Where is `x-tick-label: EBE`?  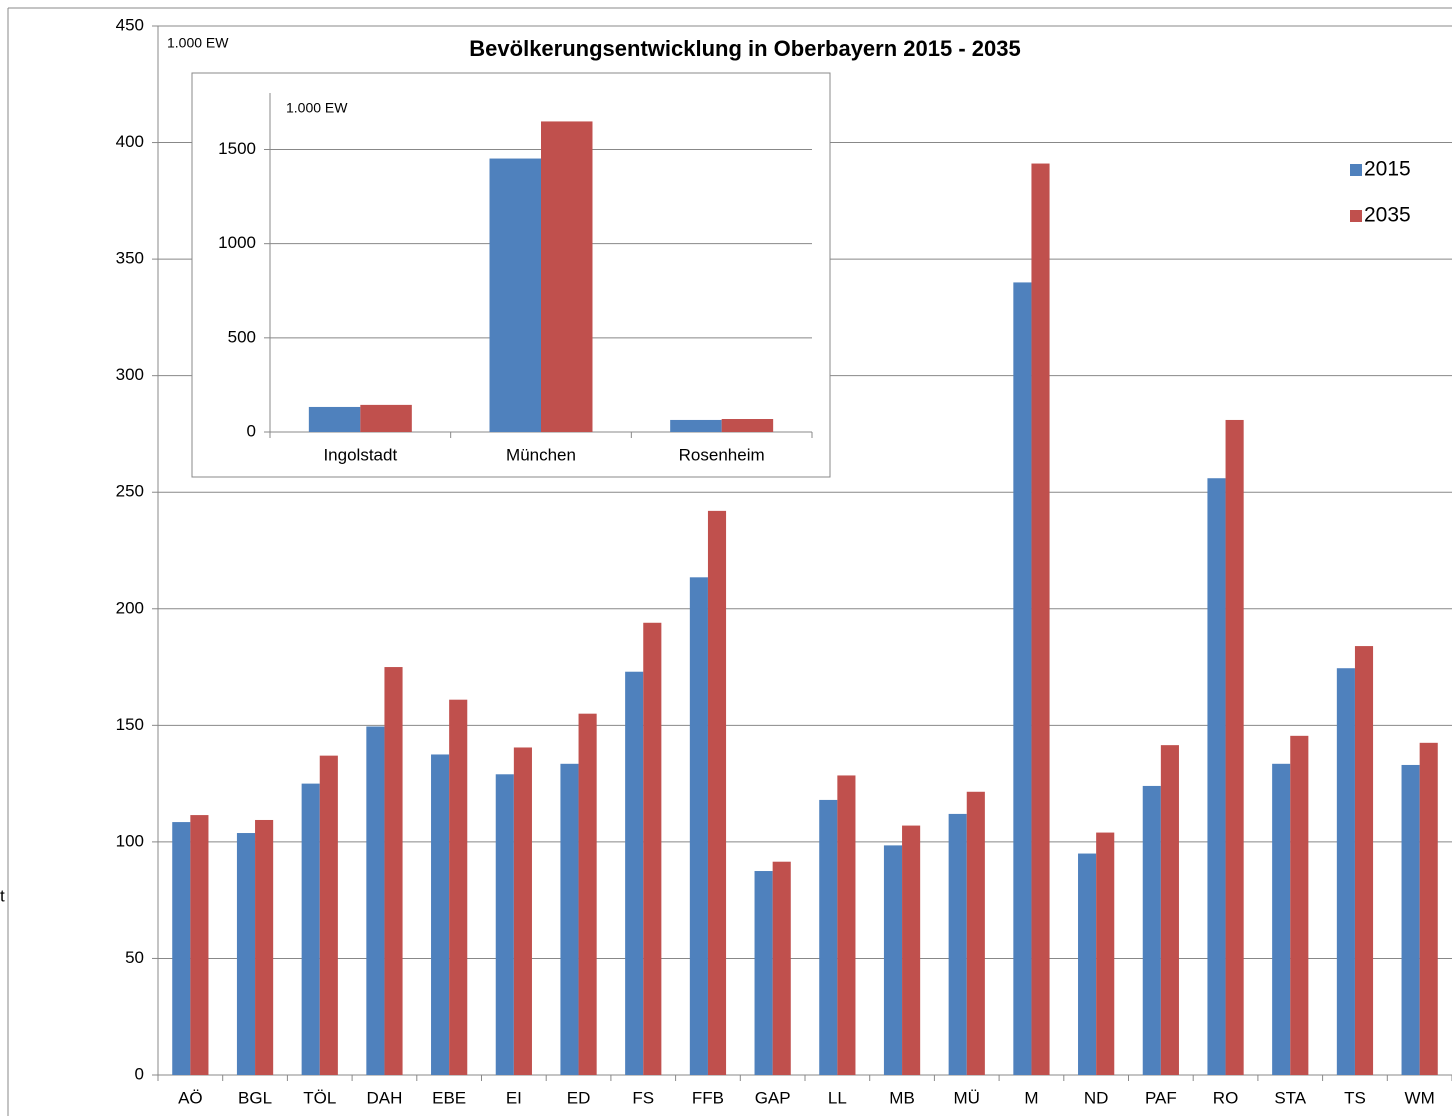
x-tick-label: EBE is located at coordinates (449, 1097).